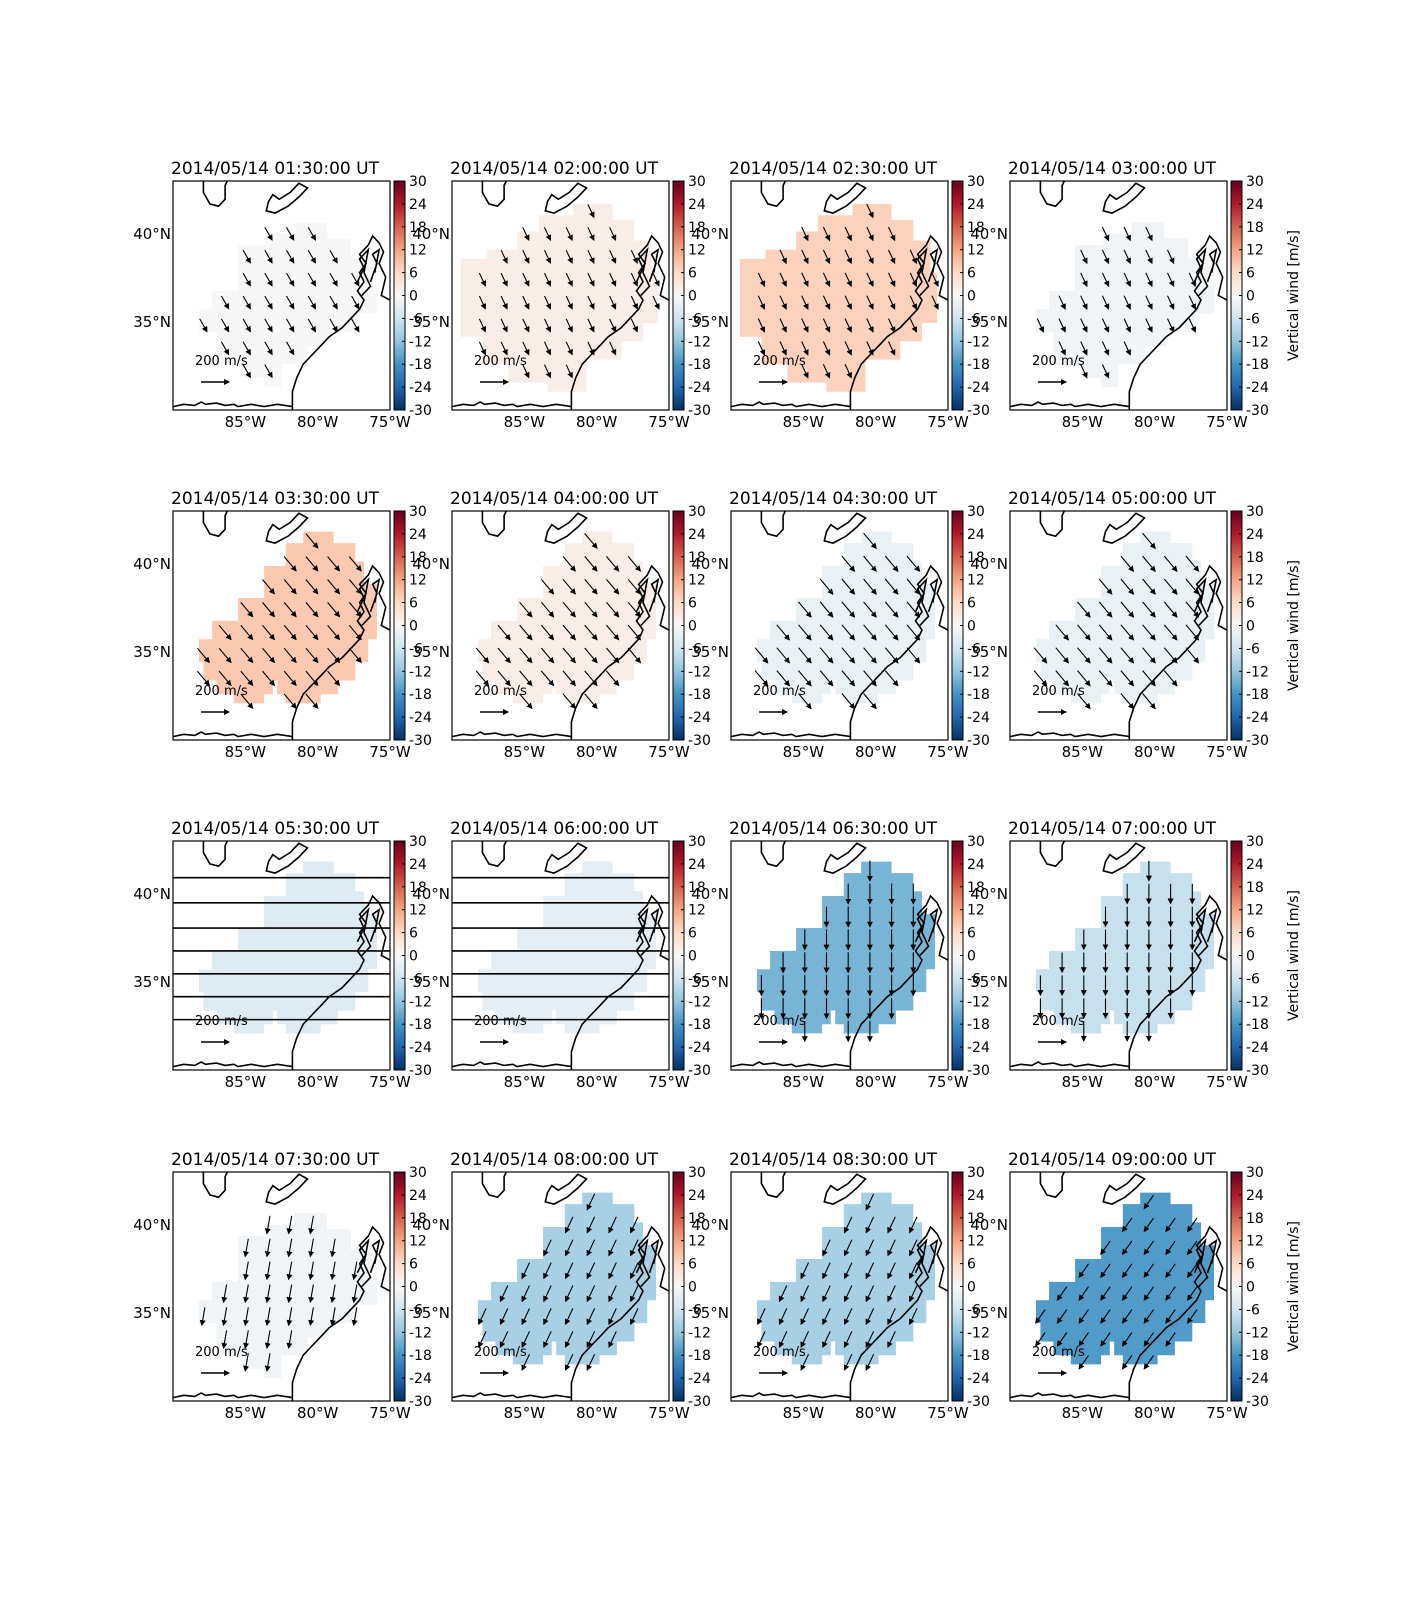 This screenshot has width=1410, height=1610. What do you see at coordinates (1253, 649) in the screenshot?
I see `colorbar-tick-label: -6` at bounding box center [1253, 649].